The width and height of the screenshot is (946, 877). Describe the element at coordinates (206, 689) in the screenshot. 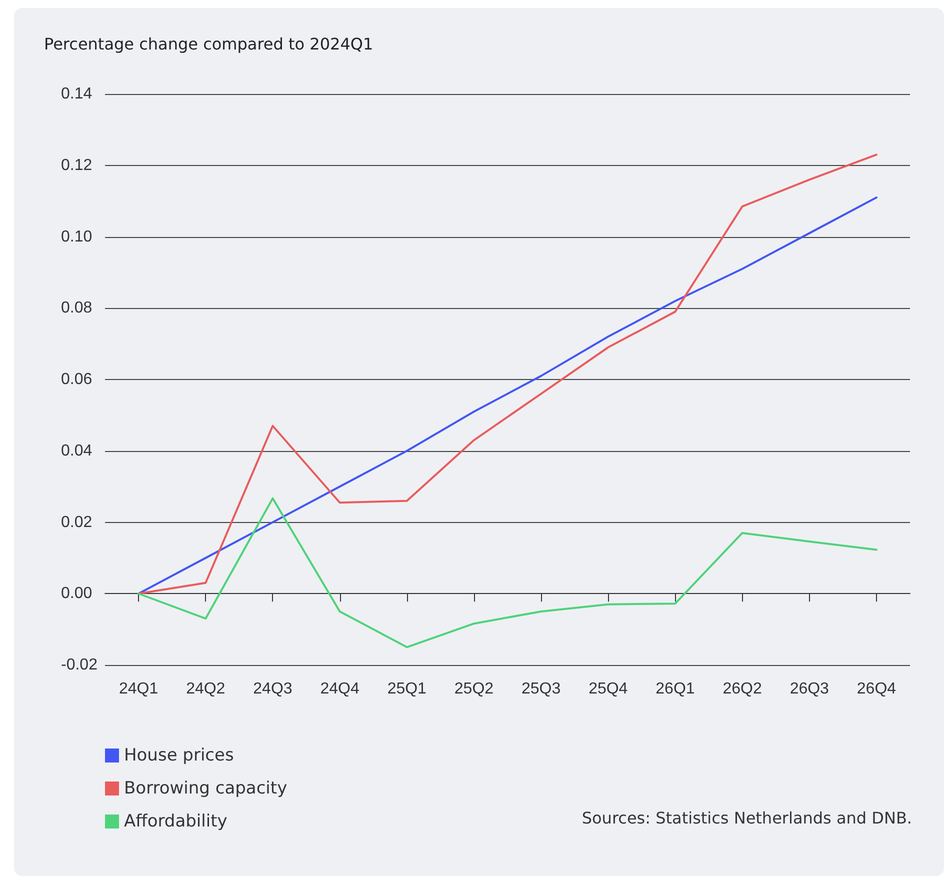

I see `x-tick-label: 24Q2` at that location.